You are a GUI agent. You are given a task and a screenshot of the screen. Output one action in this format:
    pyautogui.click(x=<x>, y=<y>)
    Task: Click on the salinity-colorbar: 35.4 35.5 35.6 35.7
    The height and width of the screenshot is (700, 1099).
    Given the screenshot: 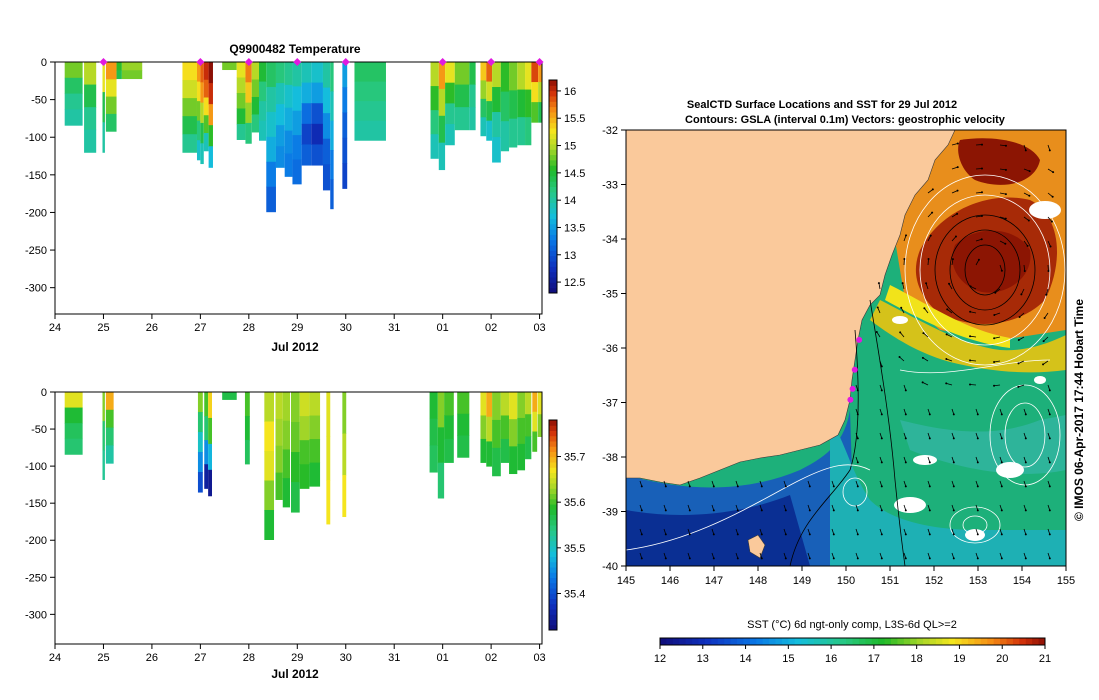 What is the action you would take?
    pyautogui.click(x=566, y=525)
    